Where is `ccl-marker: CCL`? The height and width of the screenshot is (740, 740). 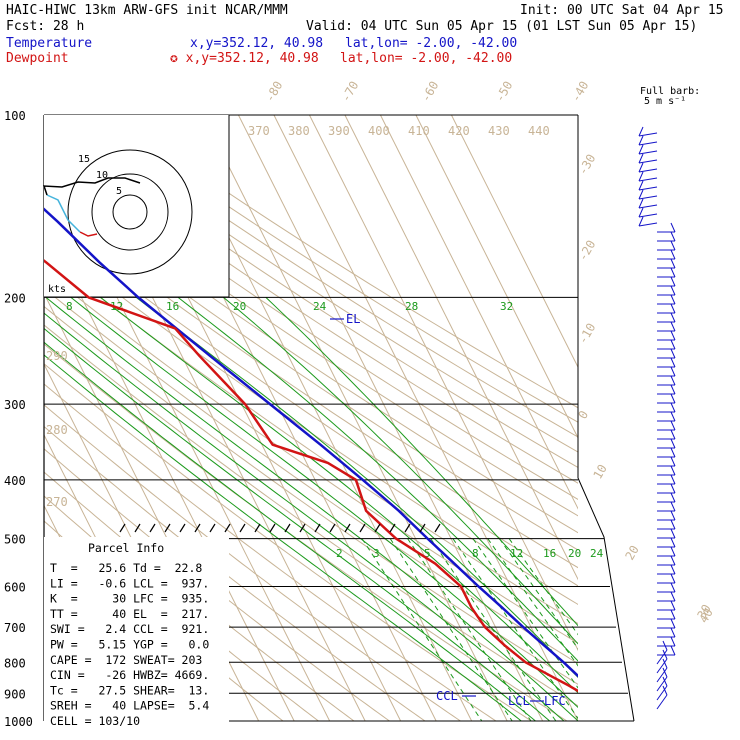 ccl-marker: CCL is located at coordinates (447, 696).